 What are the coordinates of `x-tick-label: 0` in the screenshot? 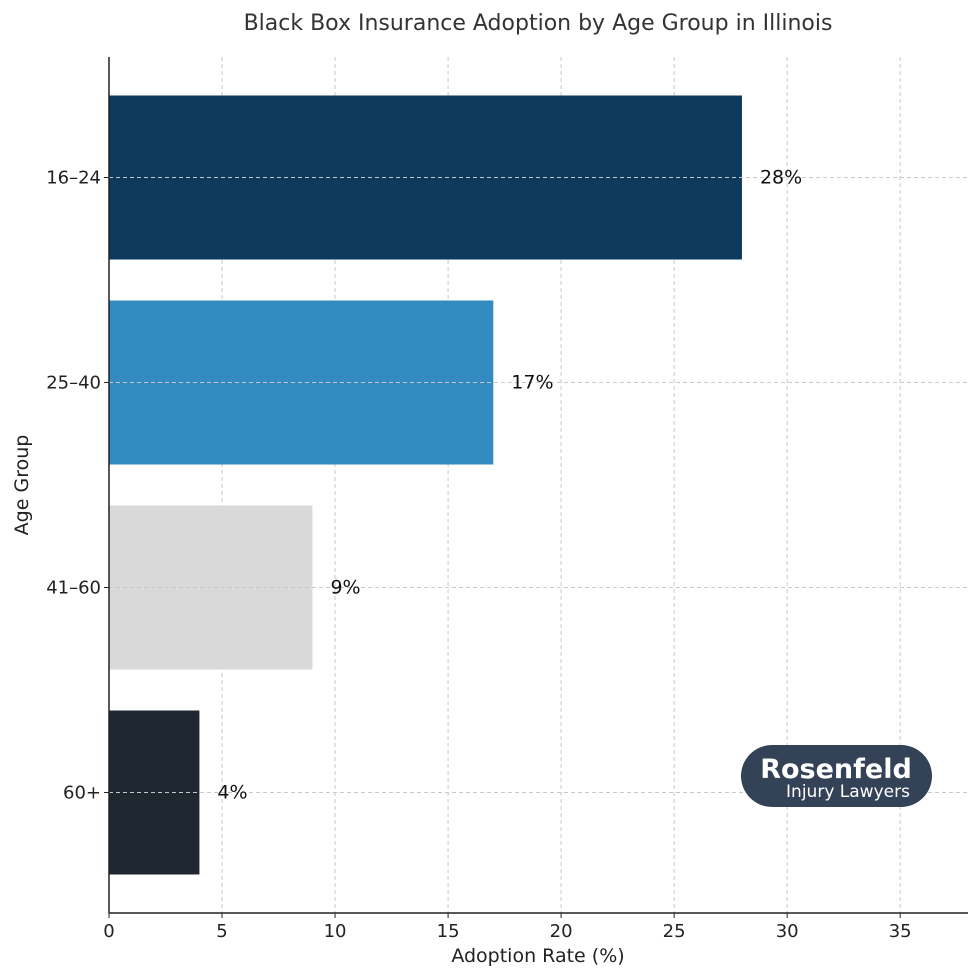 It's located at (108, 931).